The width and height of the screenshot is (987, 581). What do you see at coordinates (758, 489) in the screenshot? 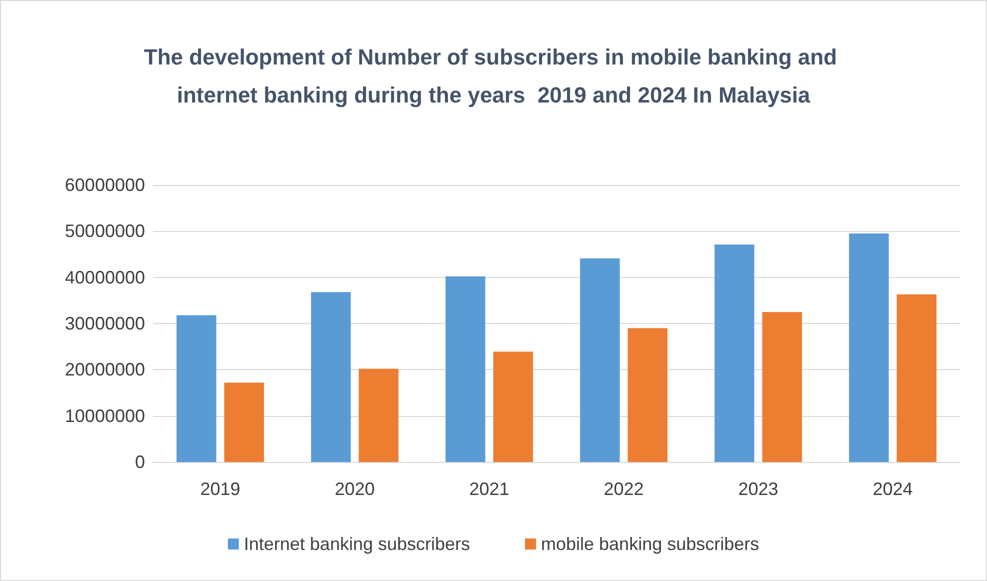
I see `x-tick-label: 2023` at bounding box center [758, 489].